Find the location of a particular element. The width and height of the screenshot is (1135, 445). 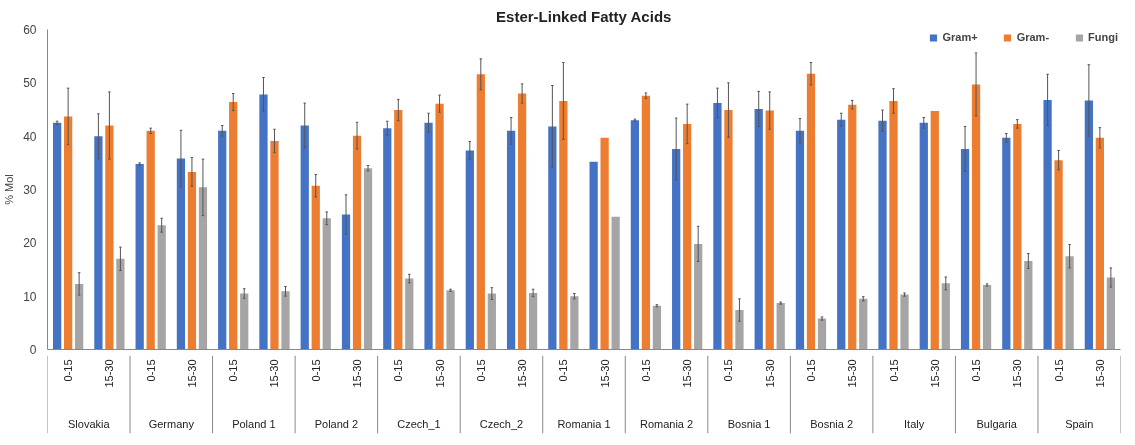

y-tick-label: 10 is located at coordinates (30, 296).